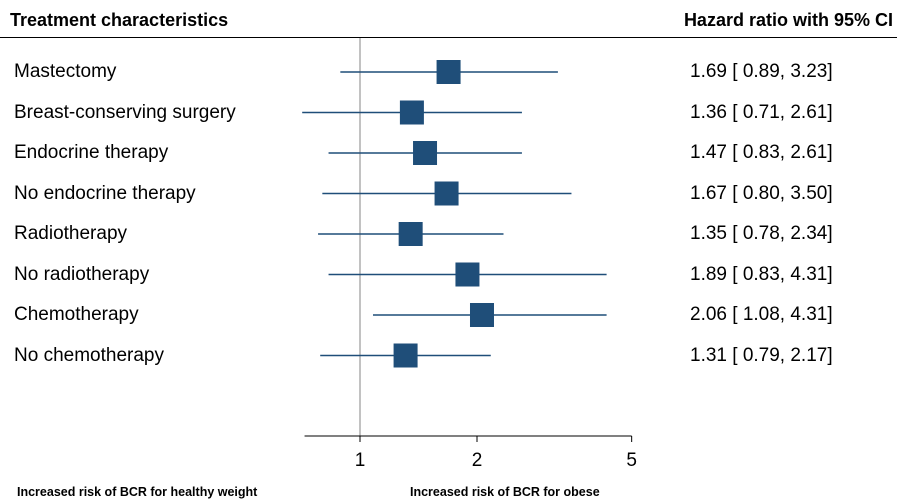 The image size is (897, 502). I want to click on row-label: Chemotherapy, so click(76, 314).